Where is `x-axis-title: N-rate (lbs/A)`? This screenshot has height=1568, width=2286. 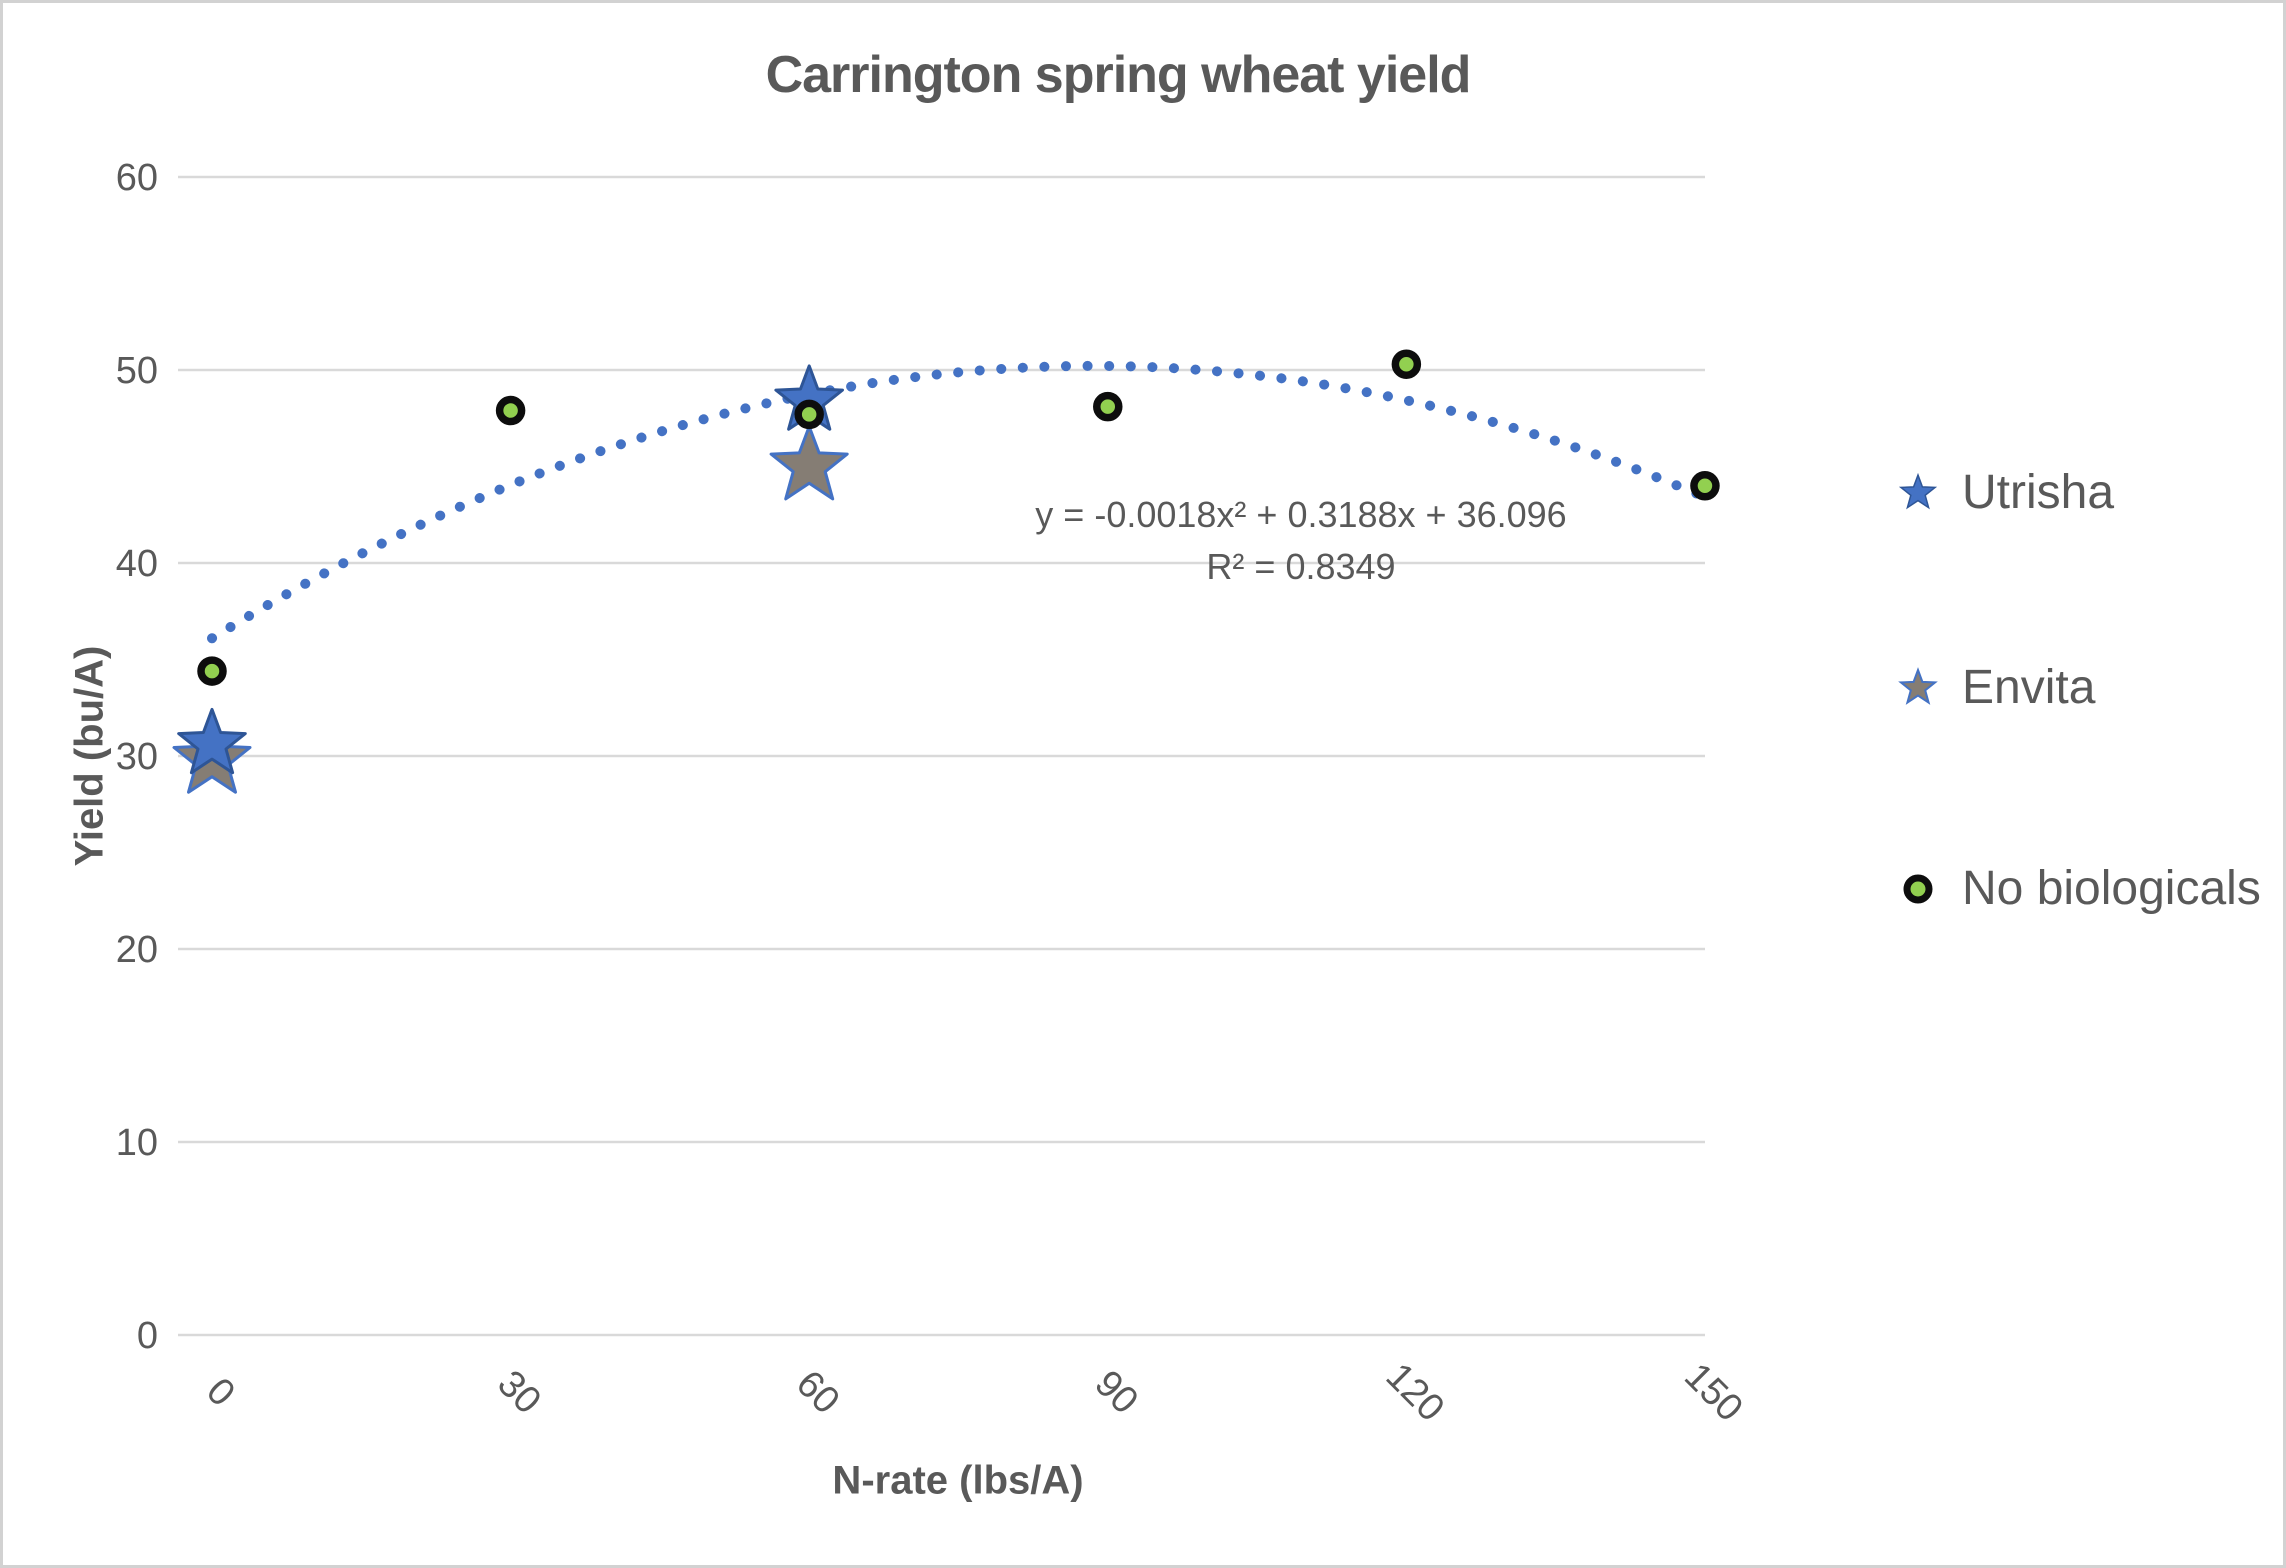
x-axis-title: N-rate (lbs/A) is located at coordinates (958, 1480).